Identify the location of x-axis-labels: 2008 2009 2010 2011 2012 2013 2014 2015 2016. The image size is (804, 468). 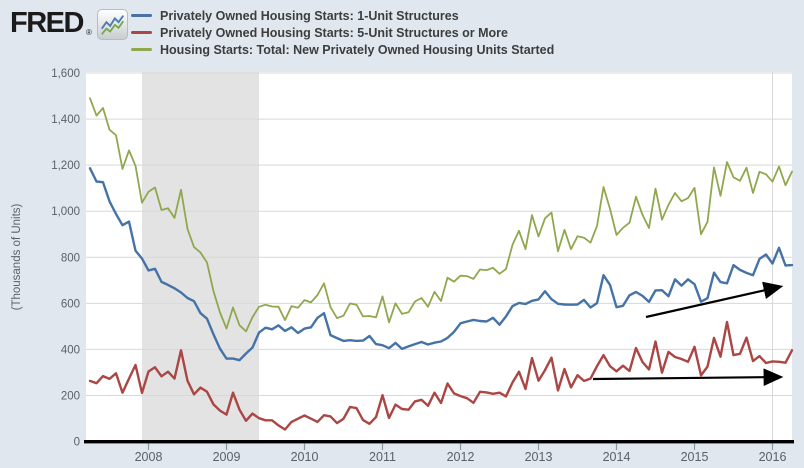
(461, 453).